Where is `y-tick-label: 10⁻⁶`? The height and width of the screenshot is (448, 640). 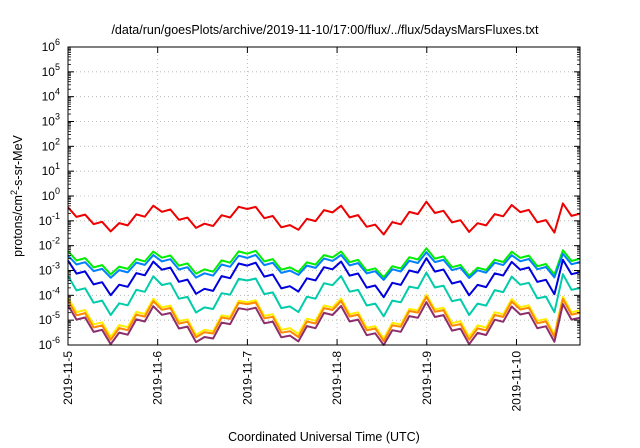 y-tick-label: 10⁻⁶ is located at coordinates (49, 343).